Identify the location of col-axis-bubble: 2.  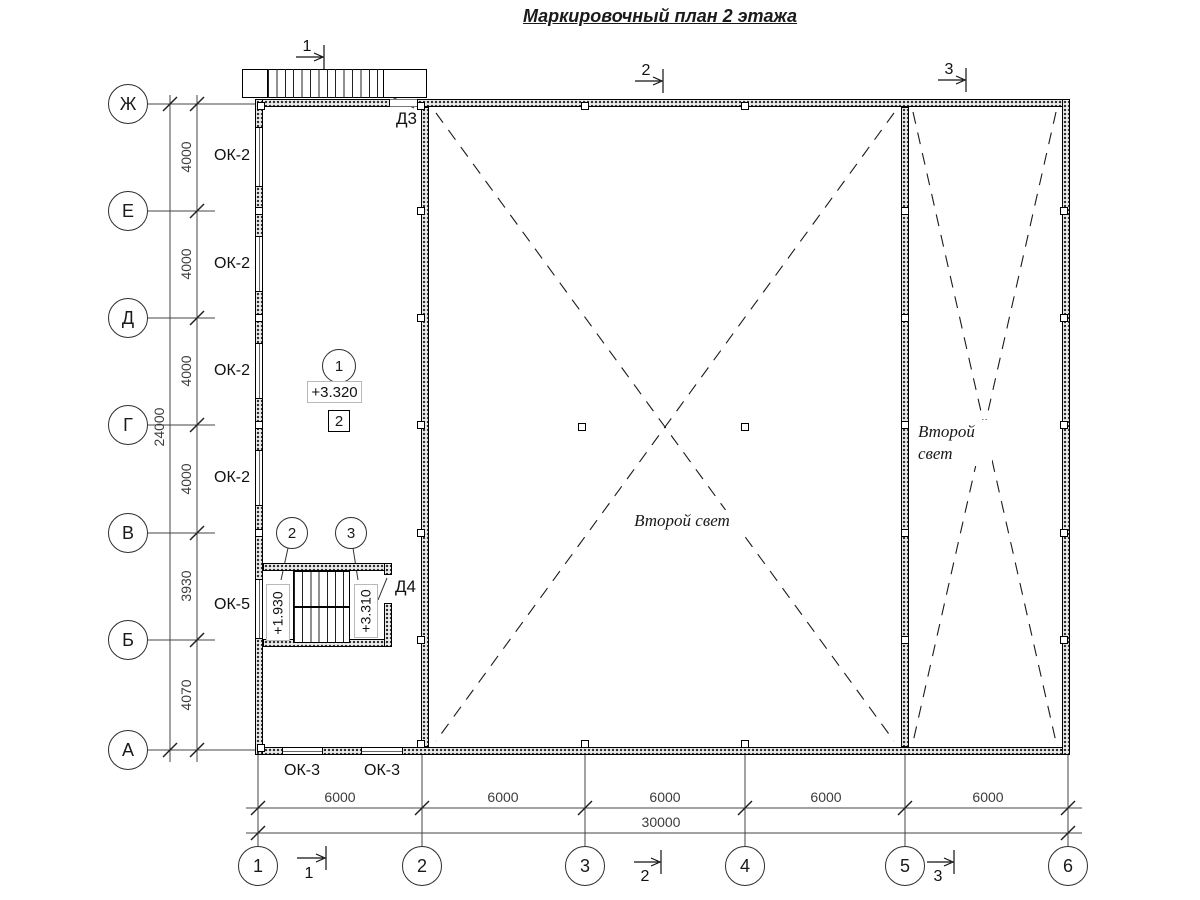
(422, 866).